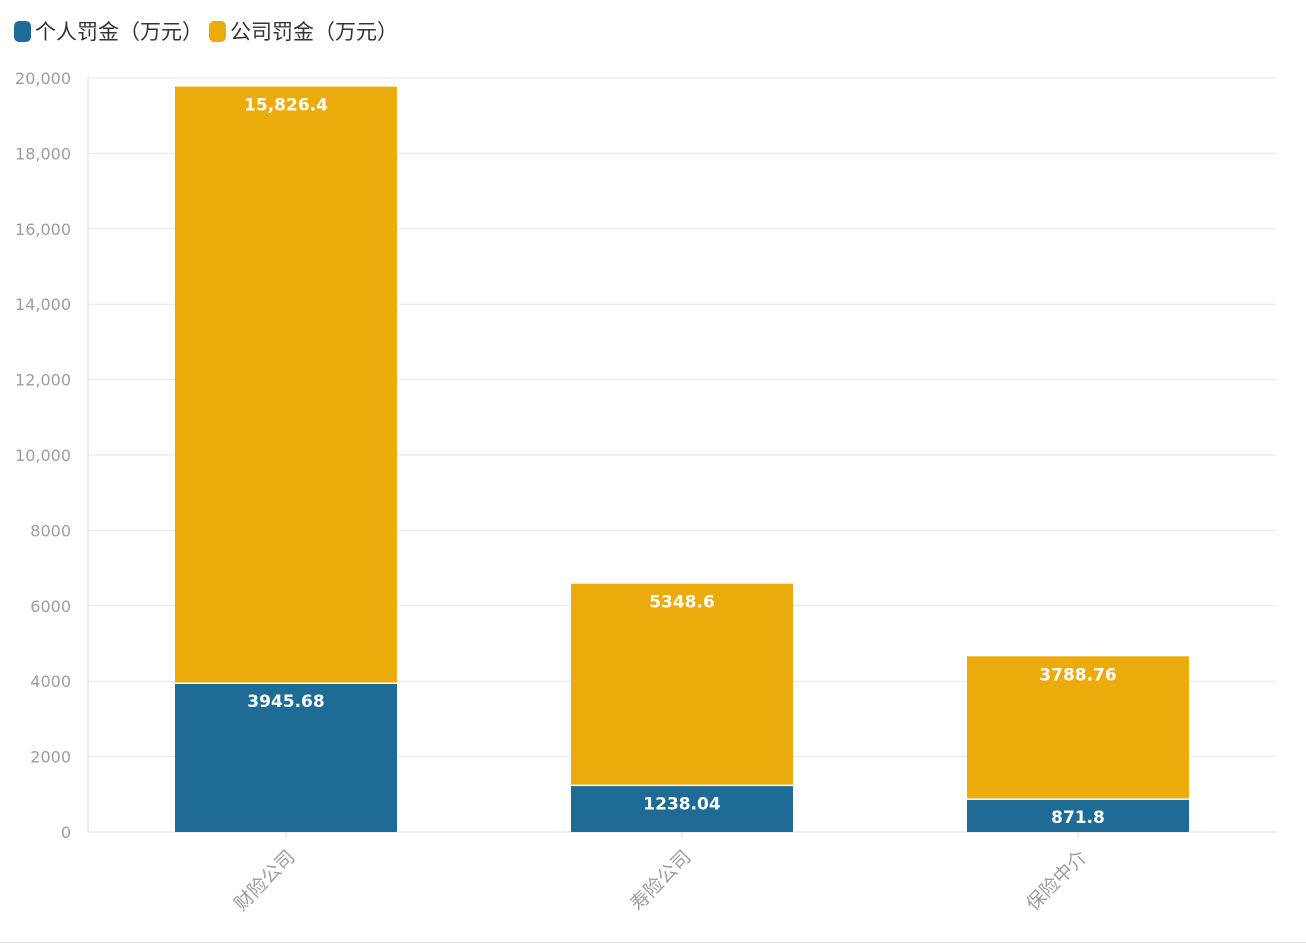  Describe the element at coordinates (1056, 880) in the screenshot. I see `x-category-label: 保险中介` at that location.